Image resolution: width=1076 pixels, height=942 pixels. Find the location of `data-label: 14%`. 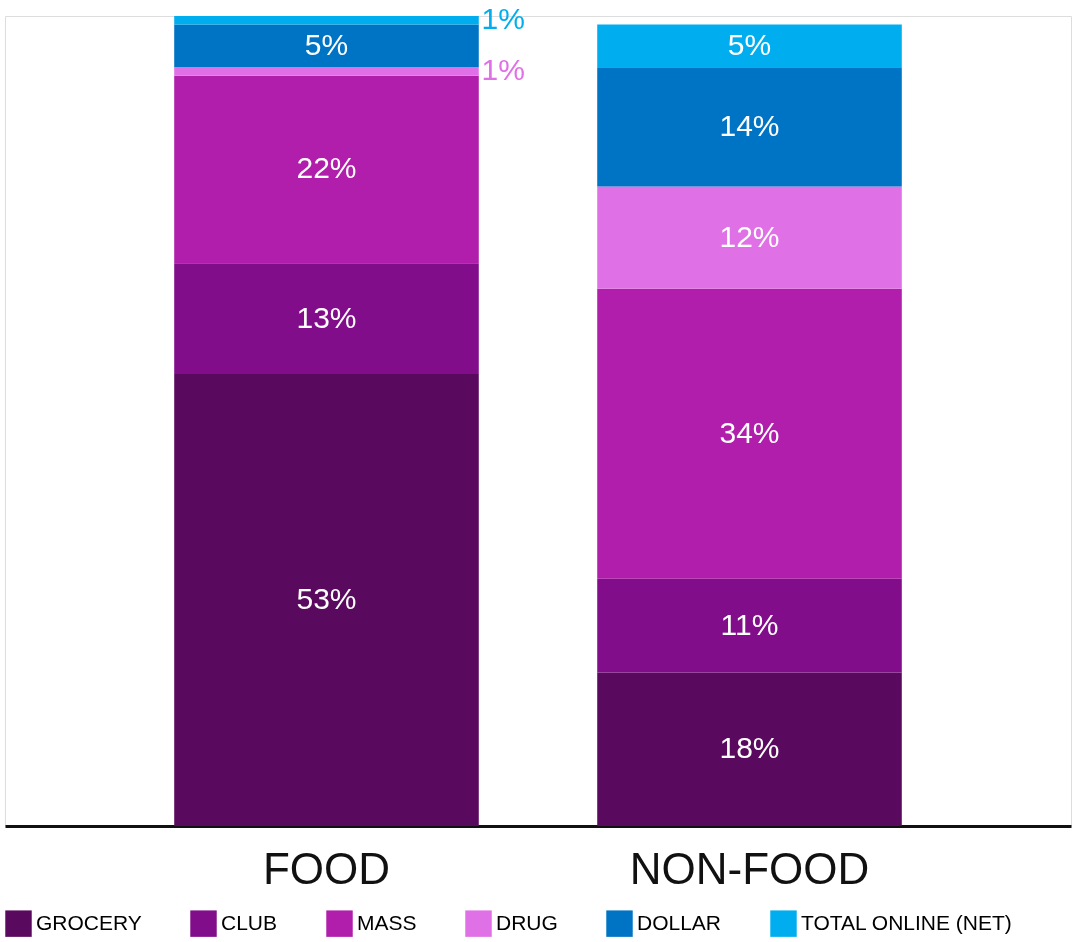

data-label: 14% is located at coordinates (749, 125).